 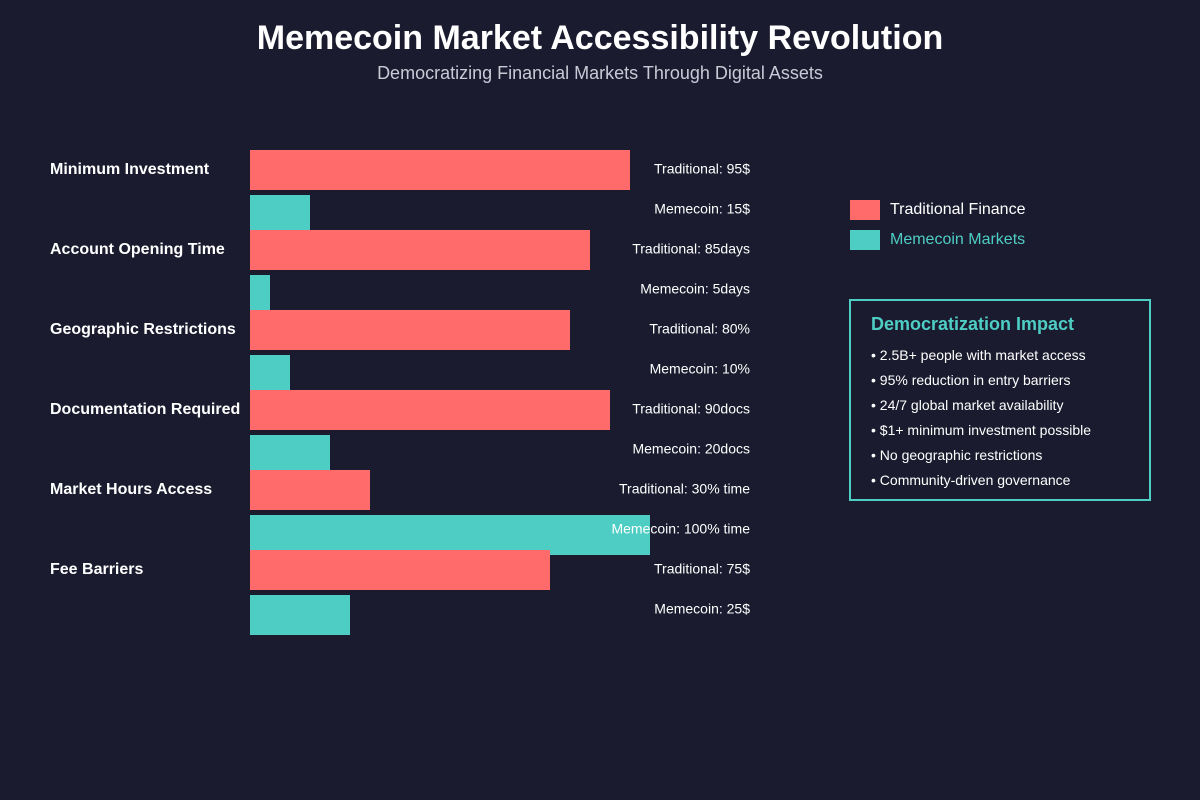 I want to click on legend-swatch-memecoin, so click(x=865, y=240).